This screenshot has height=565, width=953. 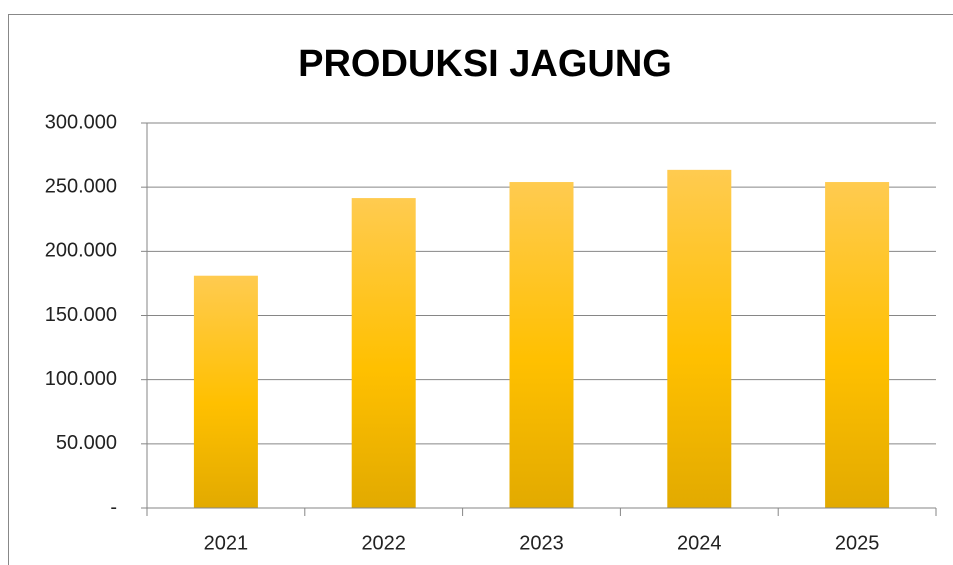 What do you see at coordinates (81, 251) in the screenshot?
I see `y-tick-label: 200.000` at bounding box center [81, 251].